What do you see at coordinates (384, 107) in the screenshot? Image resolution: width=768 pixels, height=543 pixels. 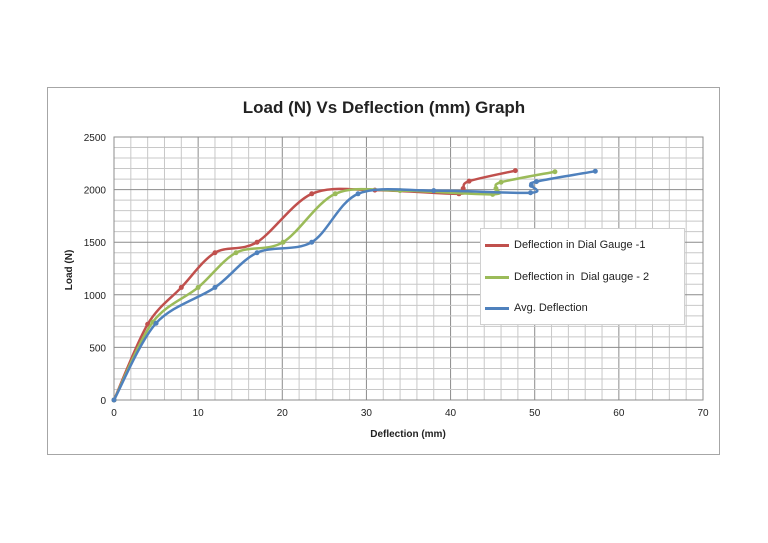 I see `chart-title: Load (N) Vs Deflection (mm) Graph` at bounding box center [384, 107].